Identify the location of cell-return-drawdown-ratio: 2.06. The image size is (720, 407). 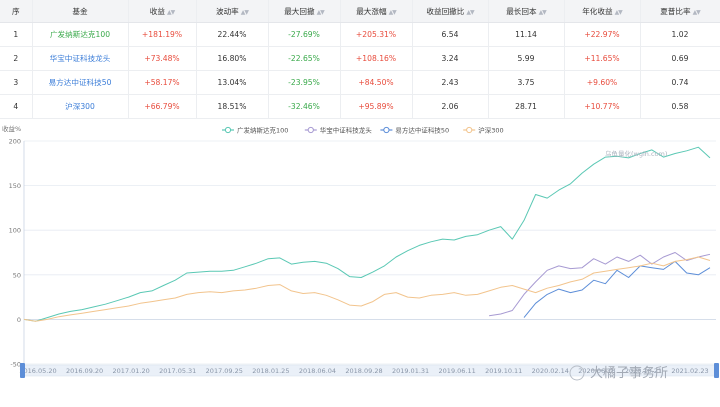
(450, 106).